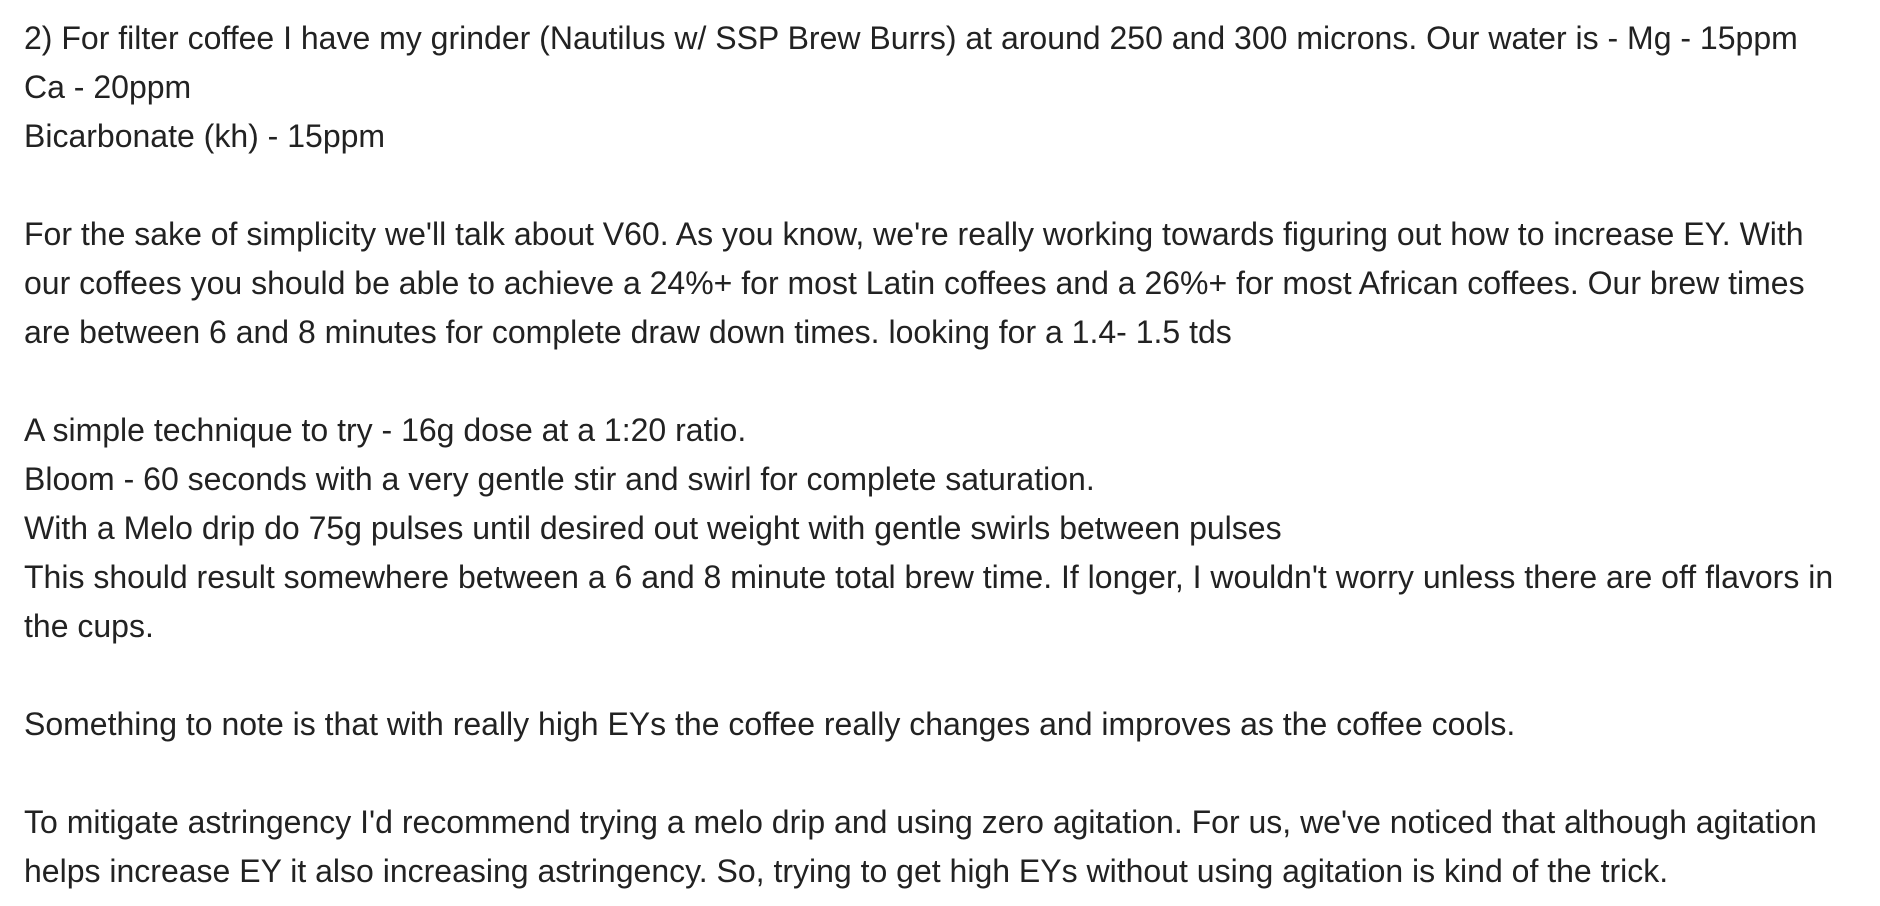 This screenshot has height=906, width=1880. What do you see at coordinates (89, 626) in the screenshot?
I see `text-line: the cups.` at bounding box center [89, 626].